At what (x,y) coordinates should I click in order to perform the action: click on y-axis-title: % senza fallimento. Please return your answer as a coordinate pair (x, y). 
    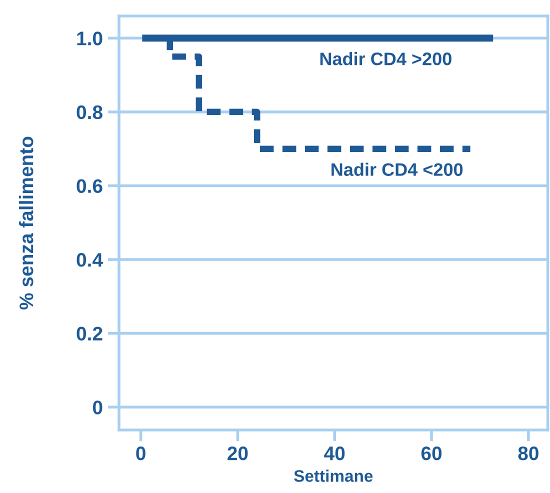
    Looking at the image, I should click on (26, 223).